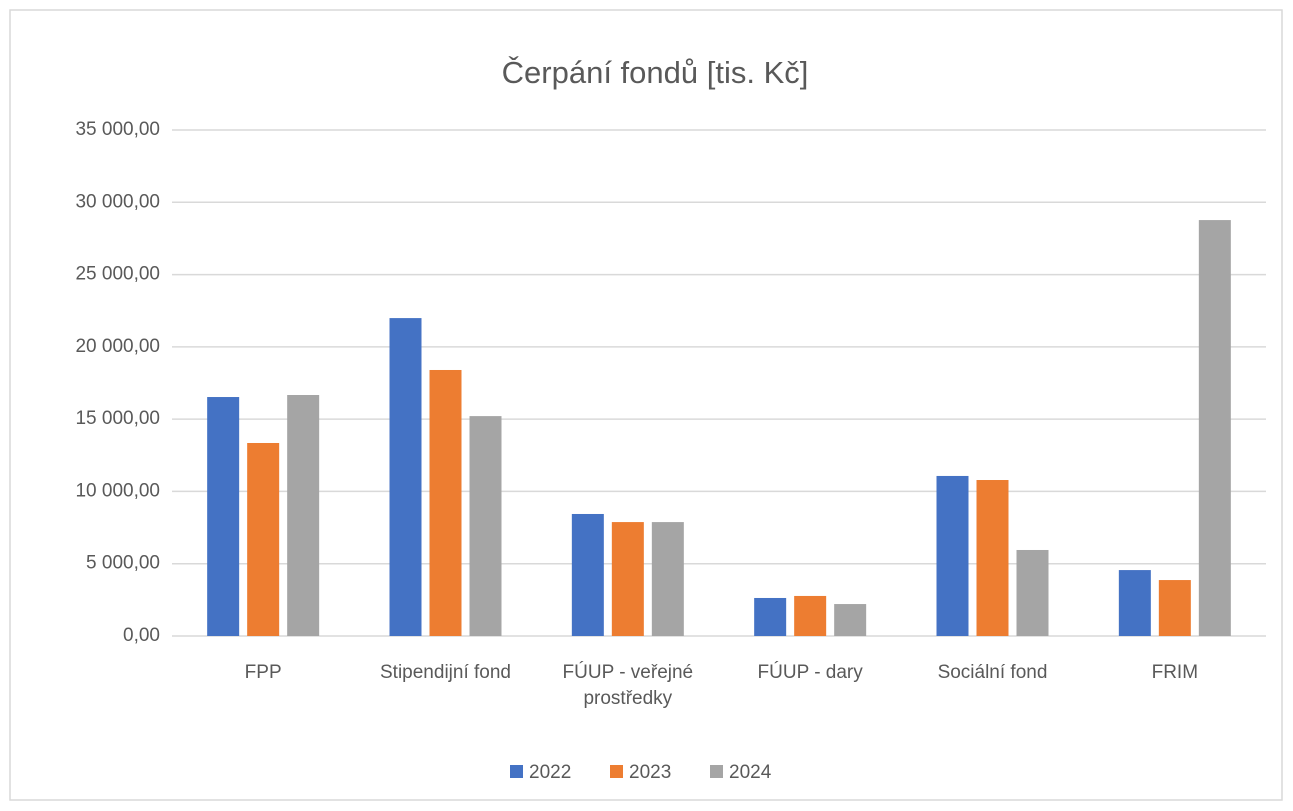  I want to click on y-tick-label: 35 000,00, so click(117, 129).